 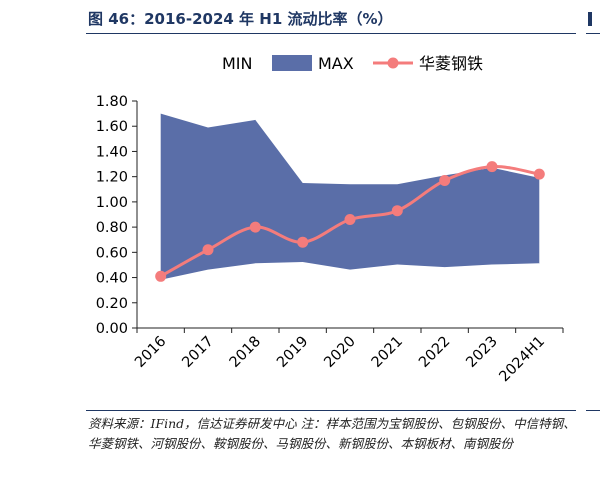 What do you see at coordinates (245, 352) in the screenshot?
I see `x-tick-label-2018: 2018` at bounding box center [245, 352].